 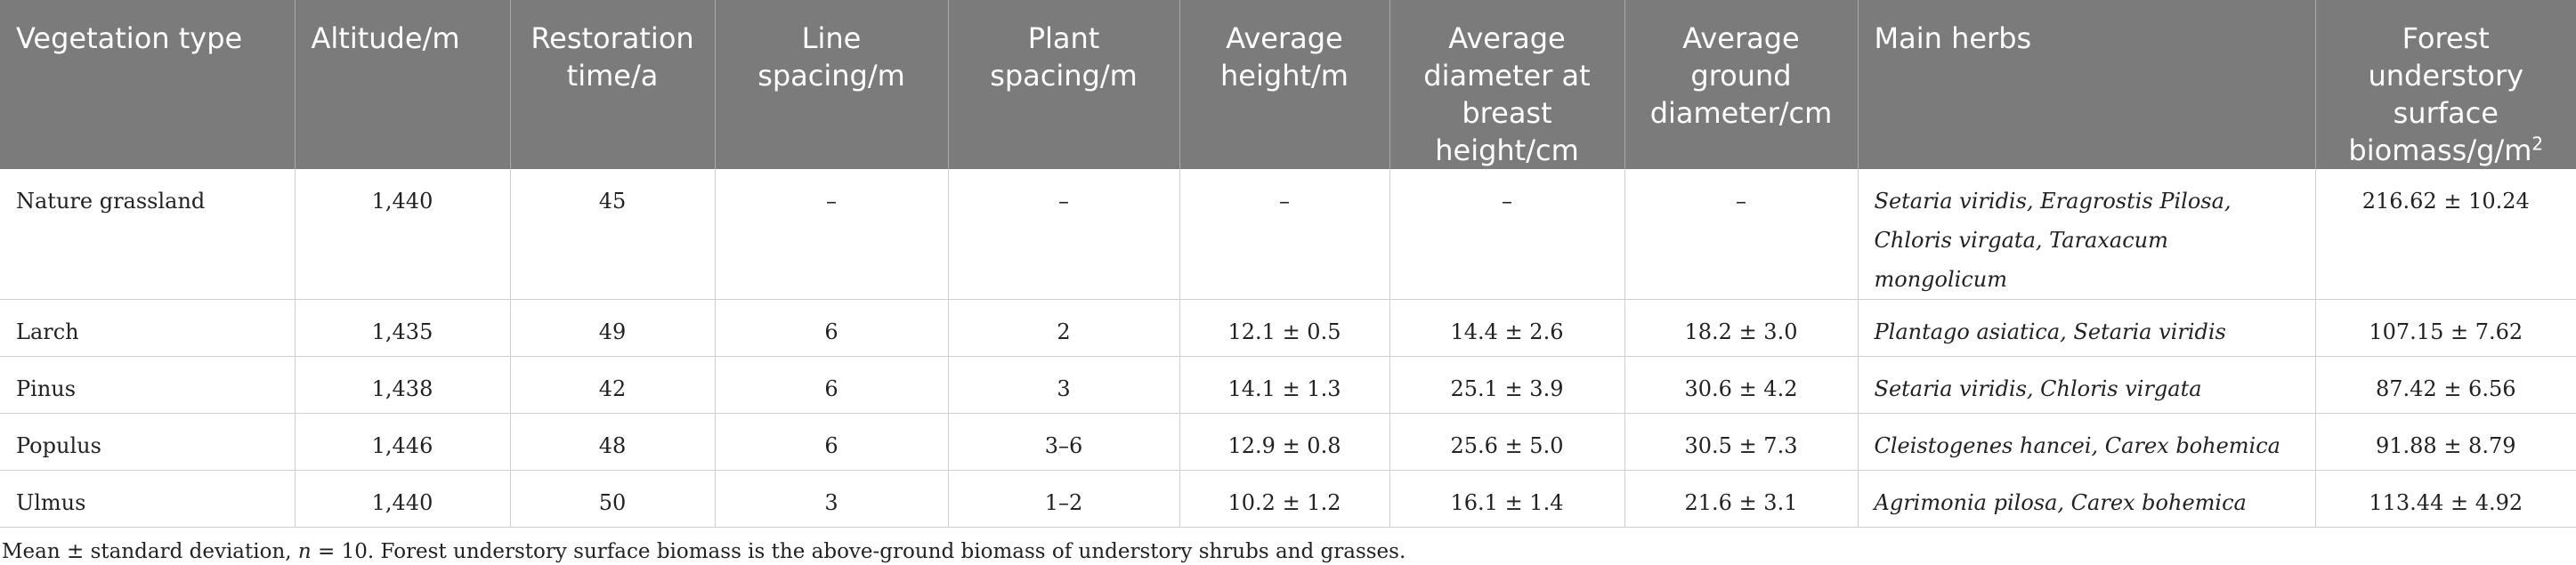 What do you see at coordinates (147, 234) in the screenshot?
I see `cell-vegetation-type: Nature grassland` at bounding box center [147, 234].